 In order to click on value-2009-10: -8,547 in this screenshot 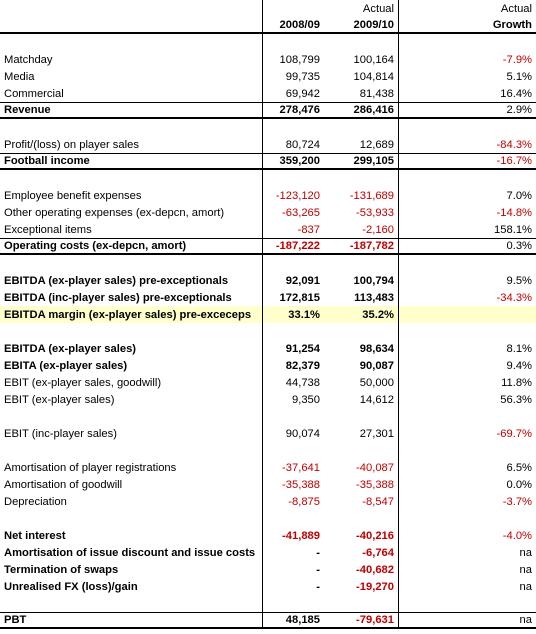, I will do `click(378, 501)`.